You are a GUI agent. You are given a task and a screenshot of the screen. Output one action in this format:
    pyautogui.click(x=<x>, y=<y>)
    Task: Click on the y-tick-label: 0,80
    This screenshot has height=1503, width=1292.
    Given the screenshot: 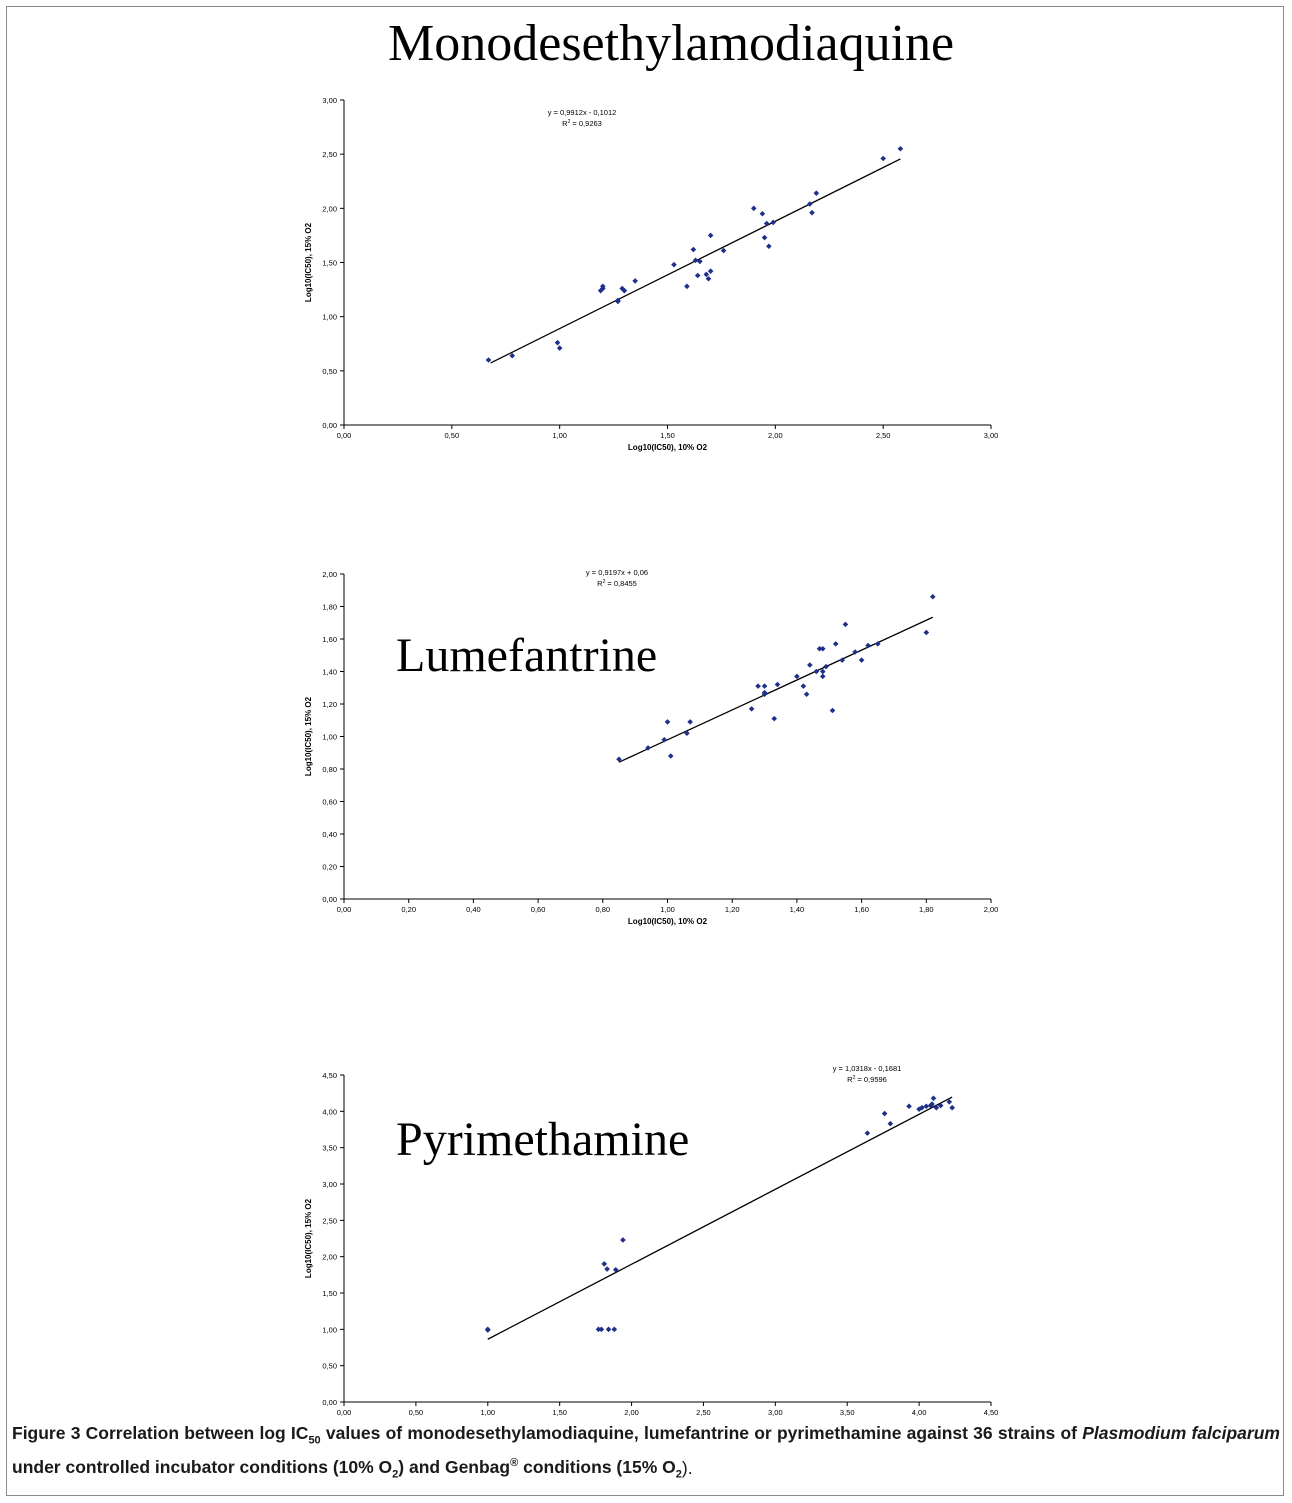 What is the action you would take?
    pyautogui.click(x=329, y=769)
    